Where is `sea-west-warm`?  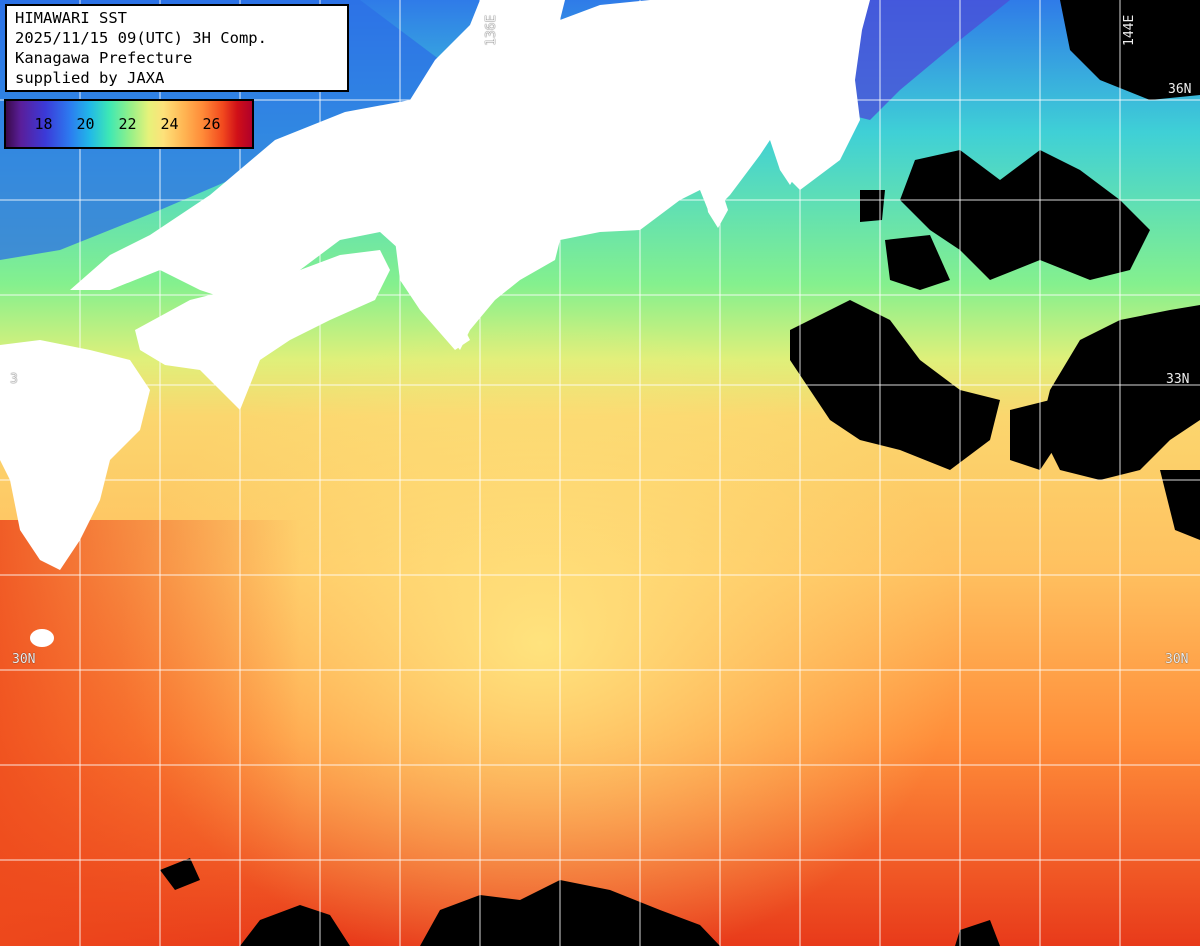 sea-west-warm is located at coordinates (150, 733).